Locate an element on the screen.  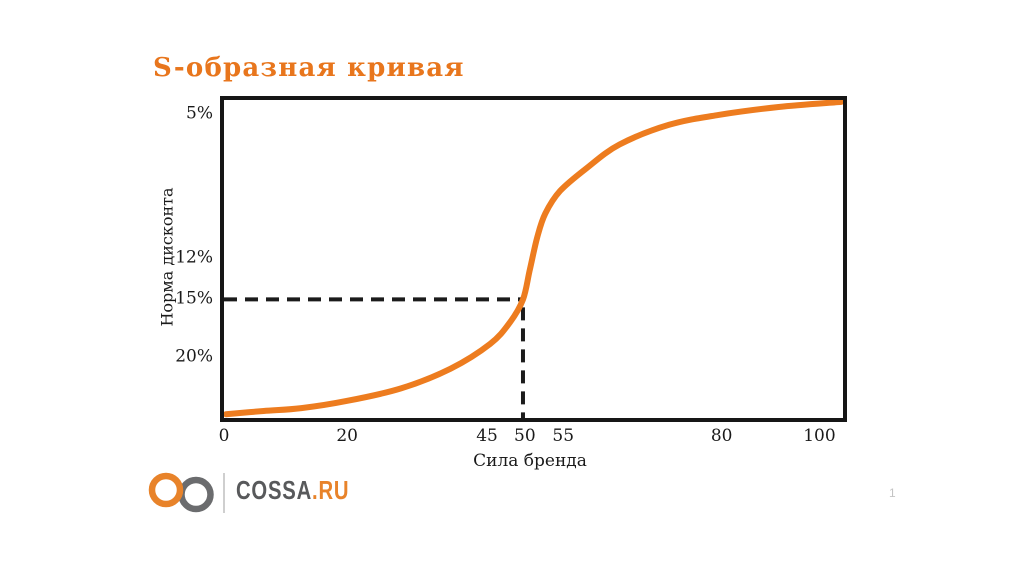
x-tick-100: 100 is located at coordinates (819, 436).